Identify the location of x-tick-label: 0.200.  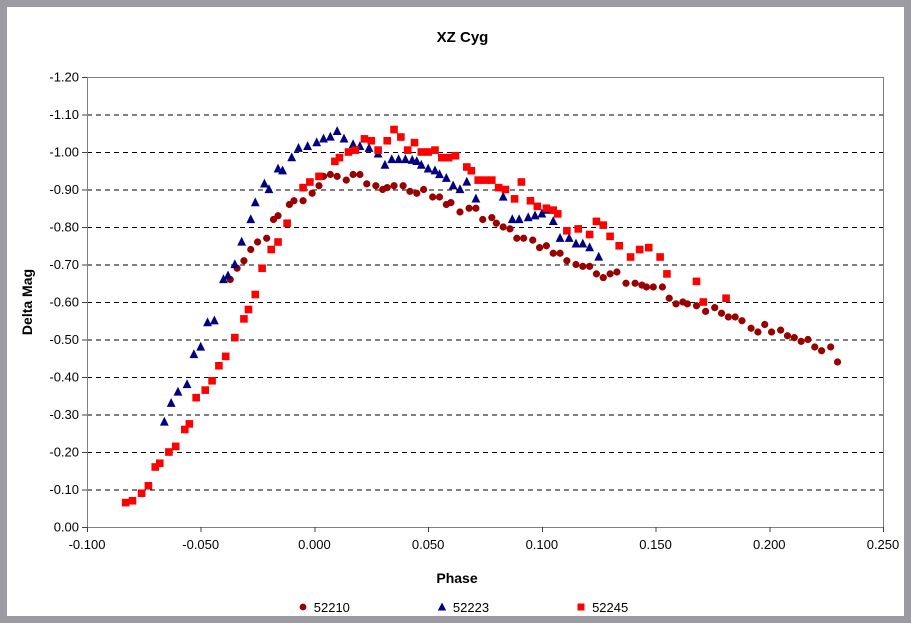
(769, 544).